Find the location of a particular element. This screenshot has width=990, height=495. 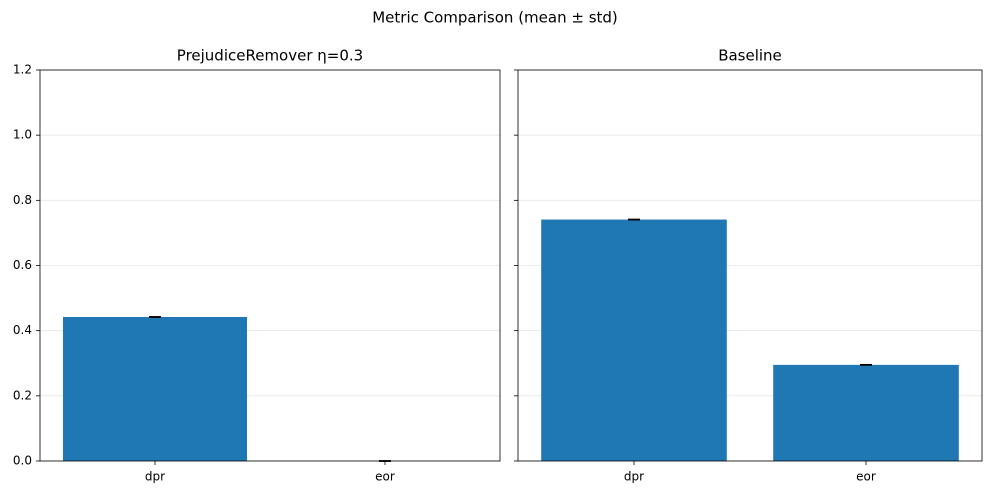

figure-title: Metric Comparison (mean ± std) is located at coordinates (495, 18).